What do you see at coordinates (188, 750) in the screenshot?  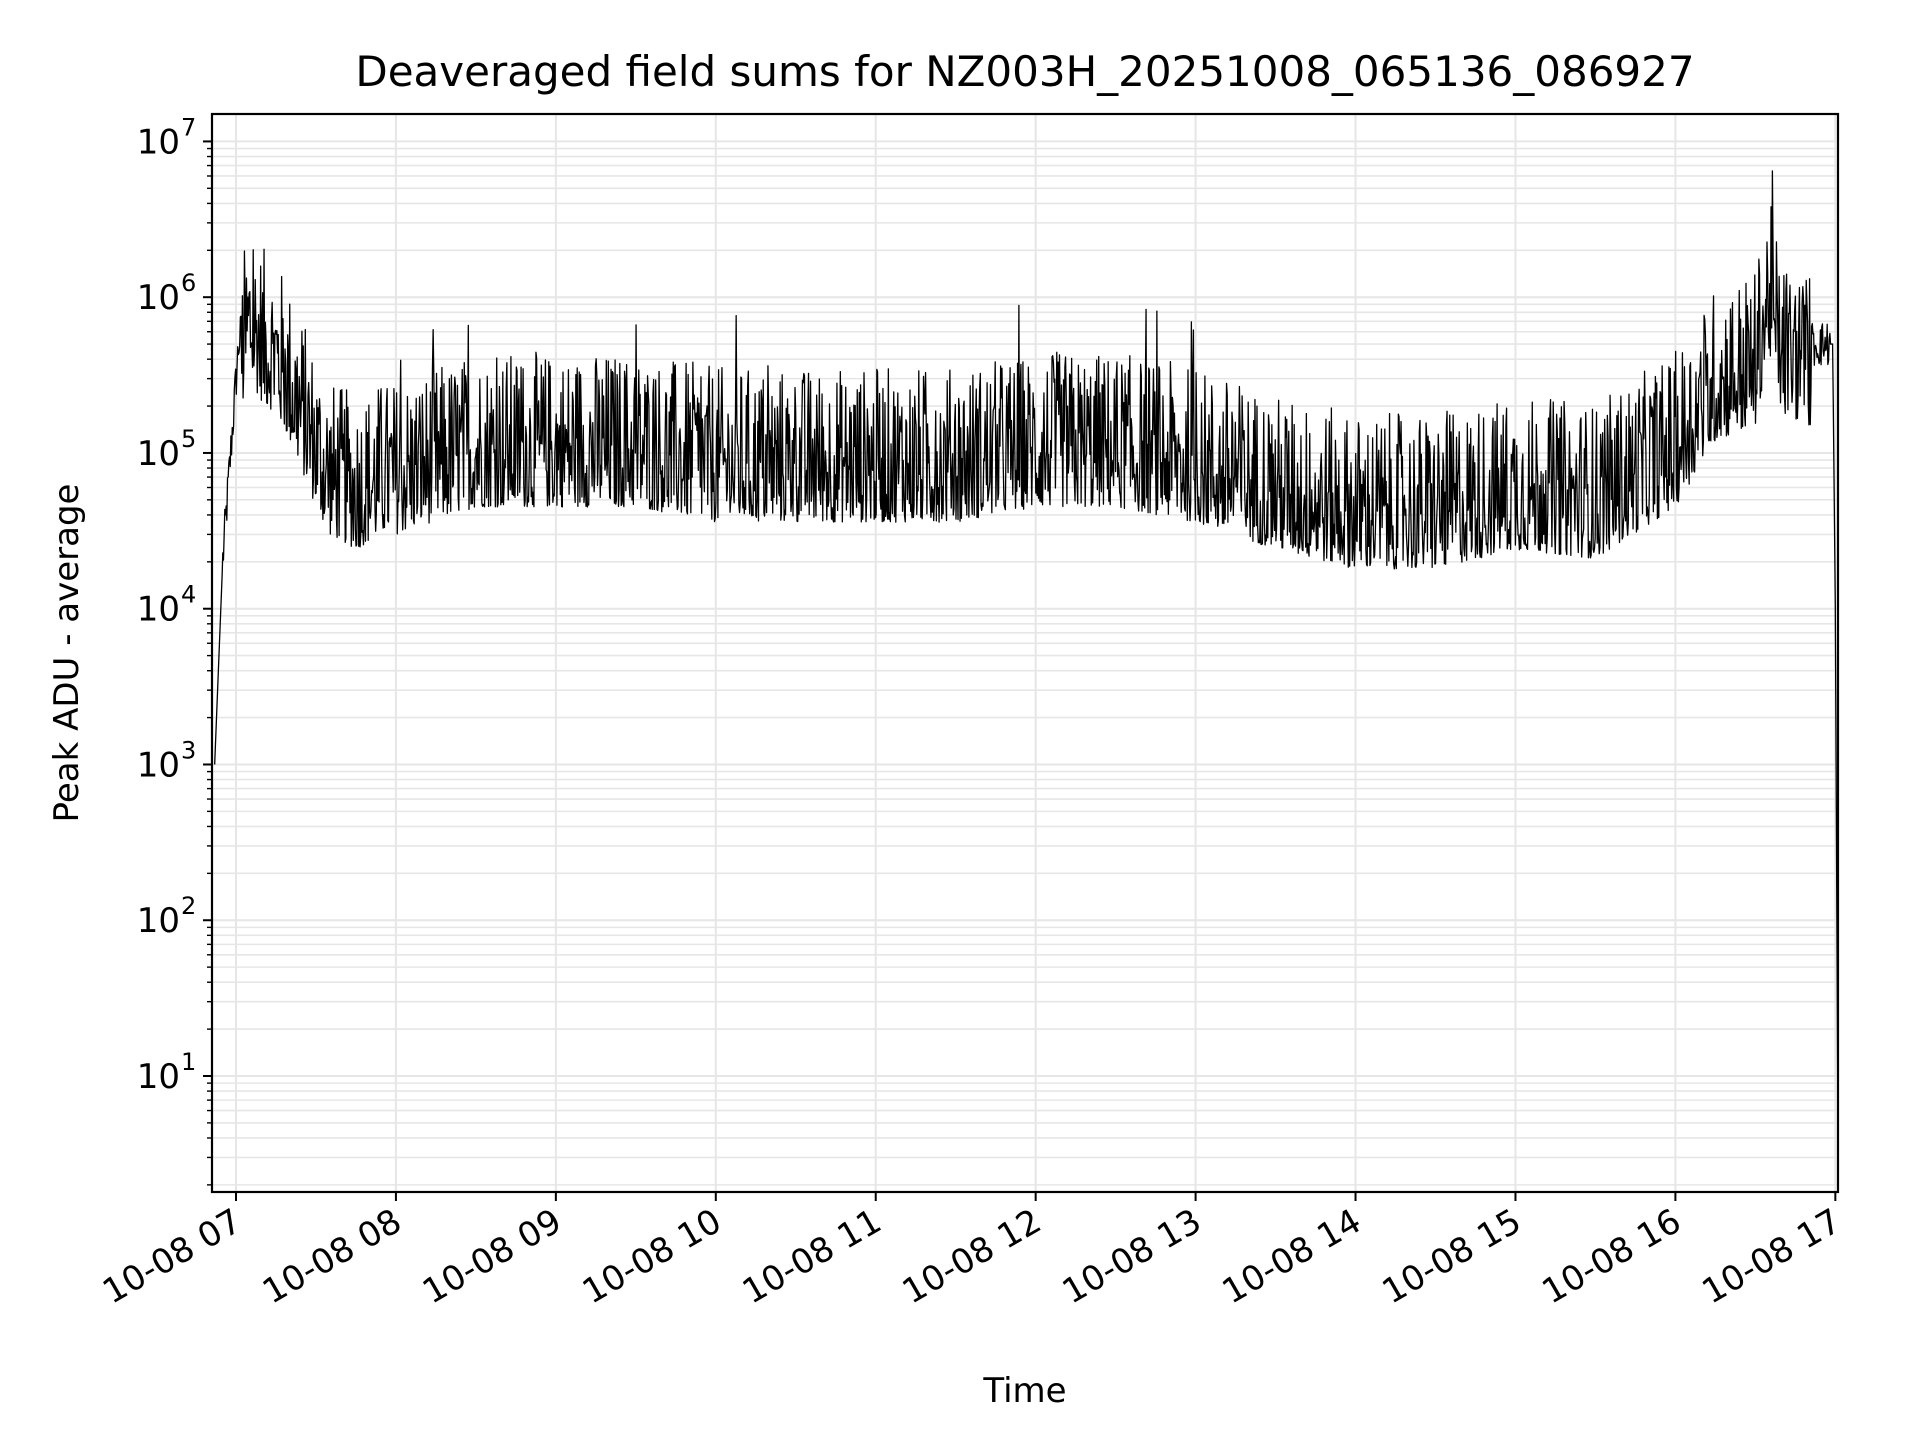 I see `y-tick-exponent: 3` at bounding box center [188, 750].